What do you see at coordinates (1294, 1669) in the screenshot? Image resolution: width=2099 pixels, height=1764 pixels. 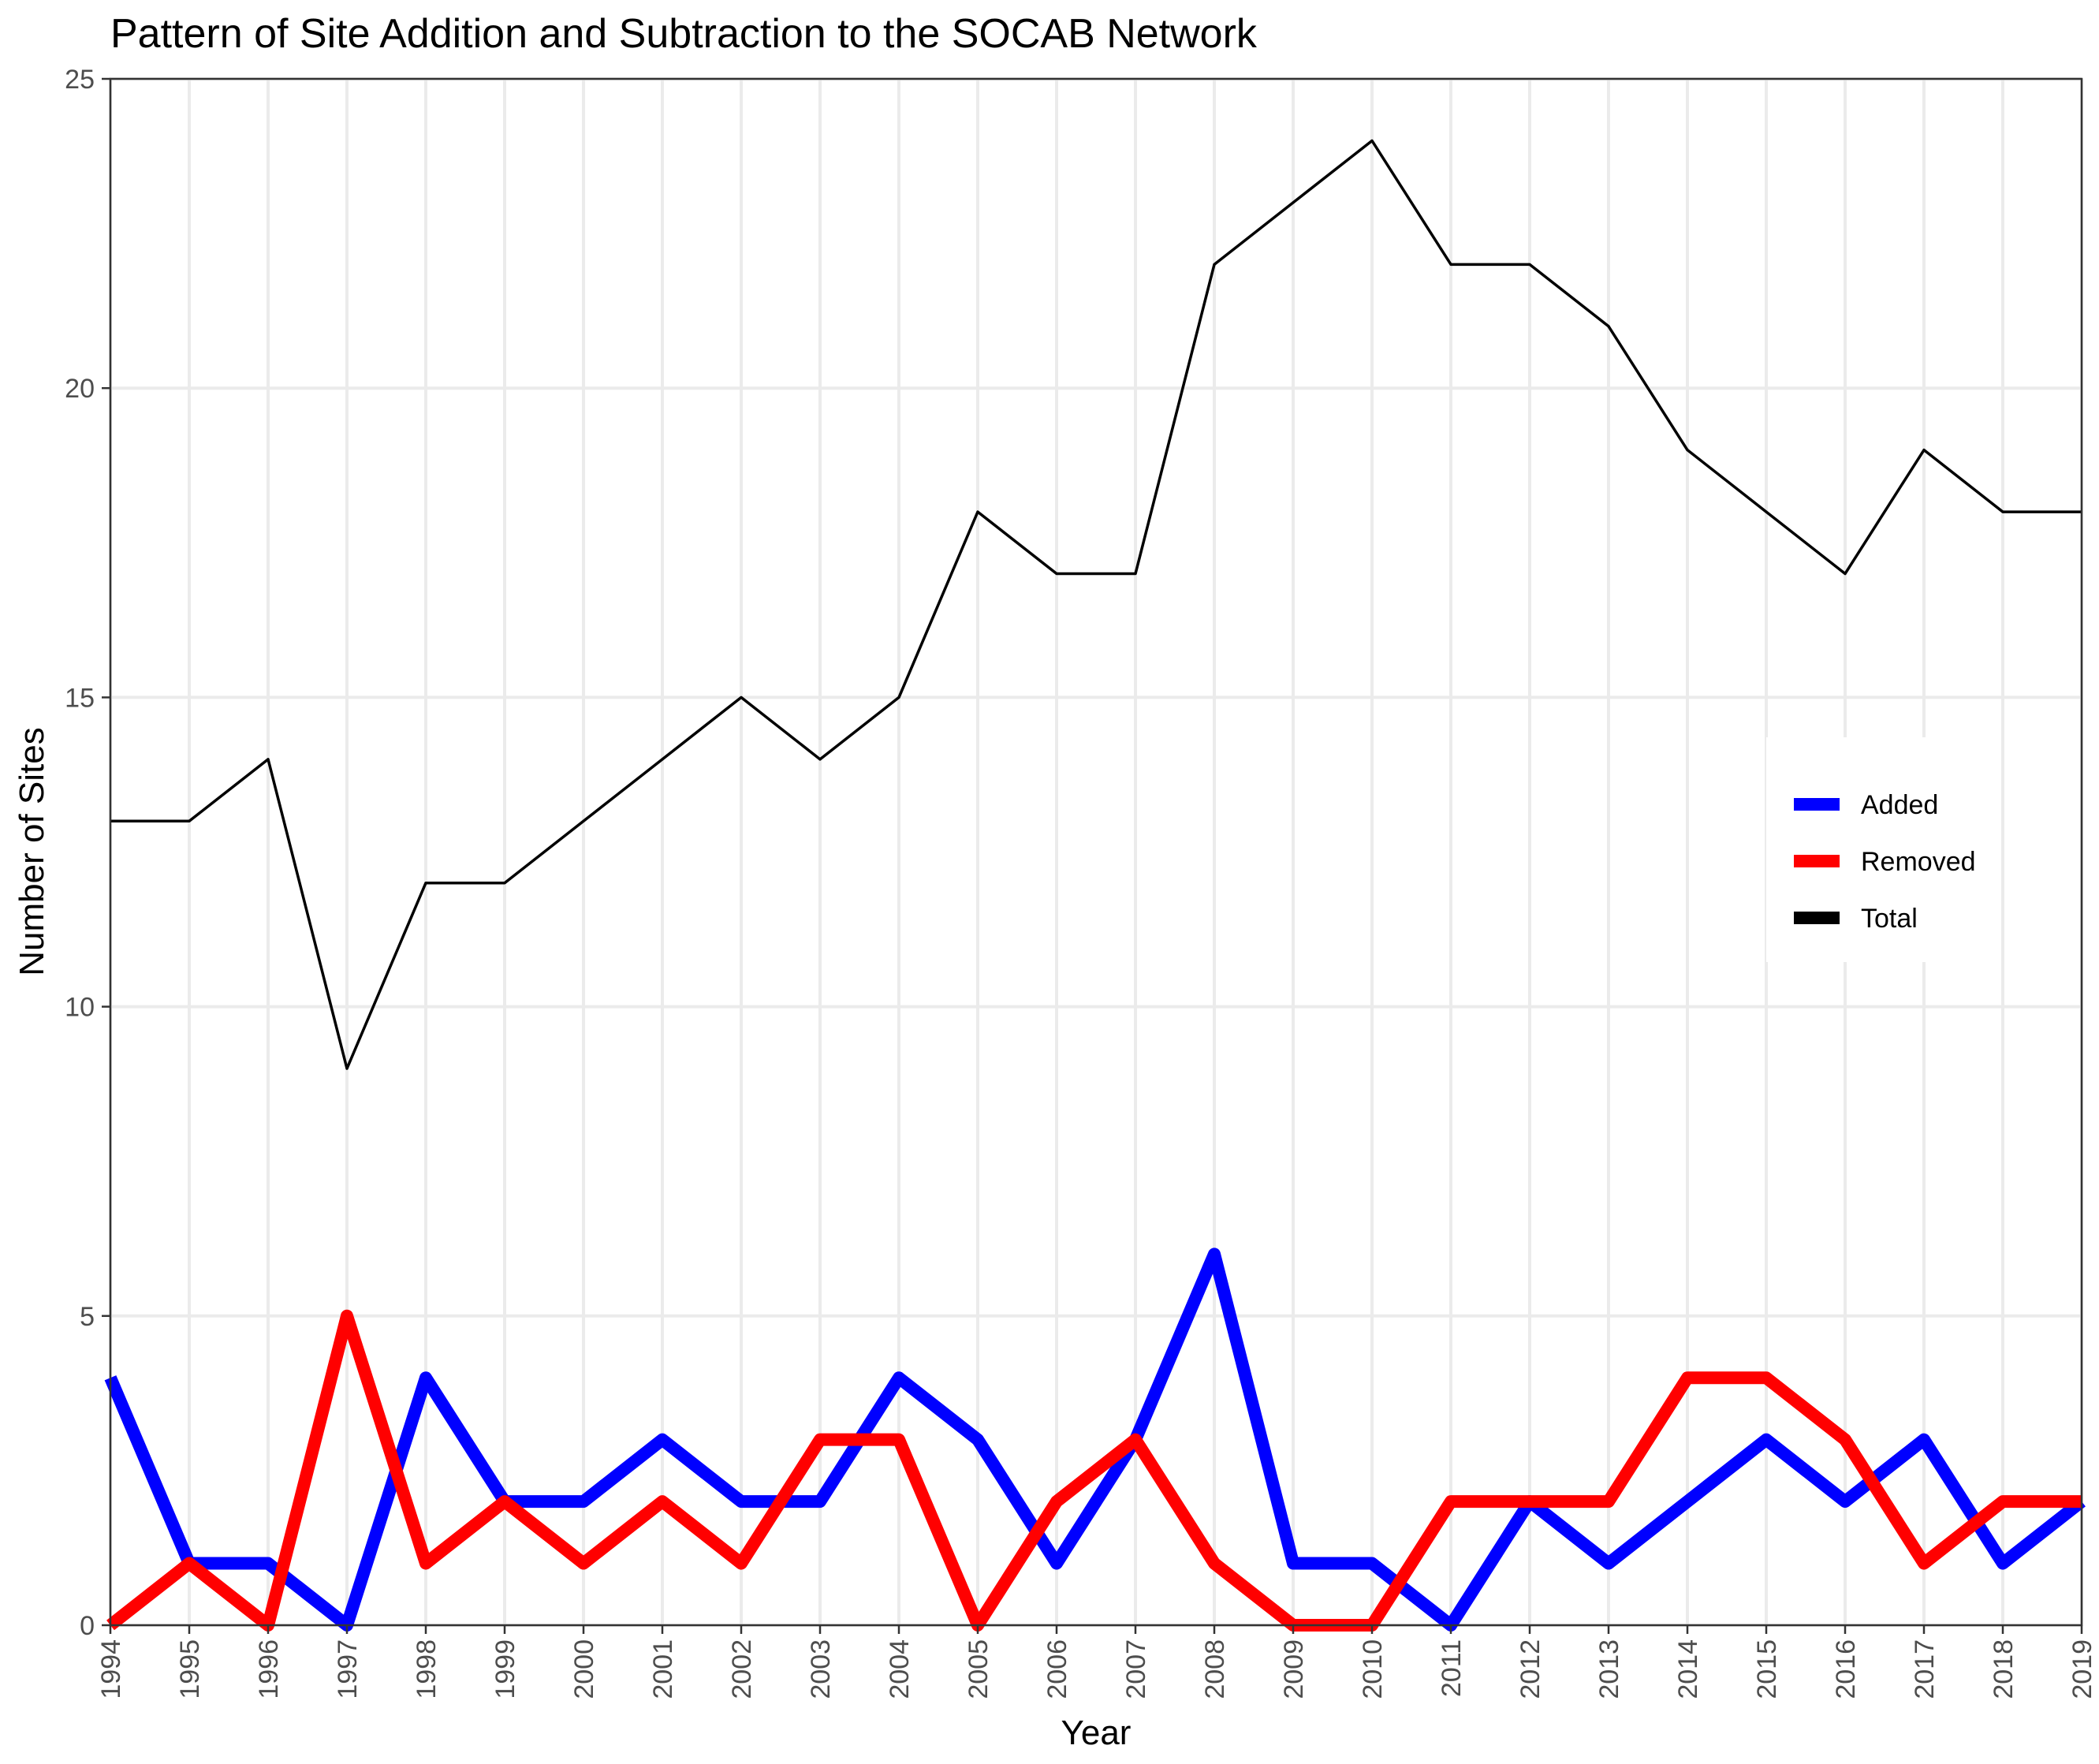 I see `x-tick-label: 2009` at bounding box center [1294, 1669].